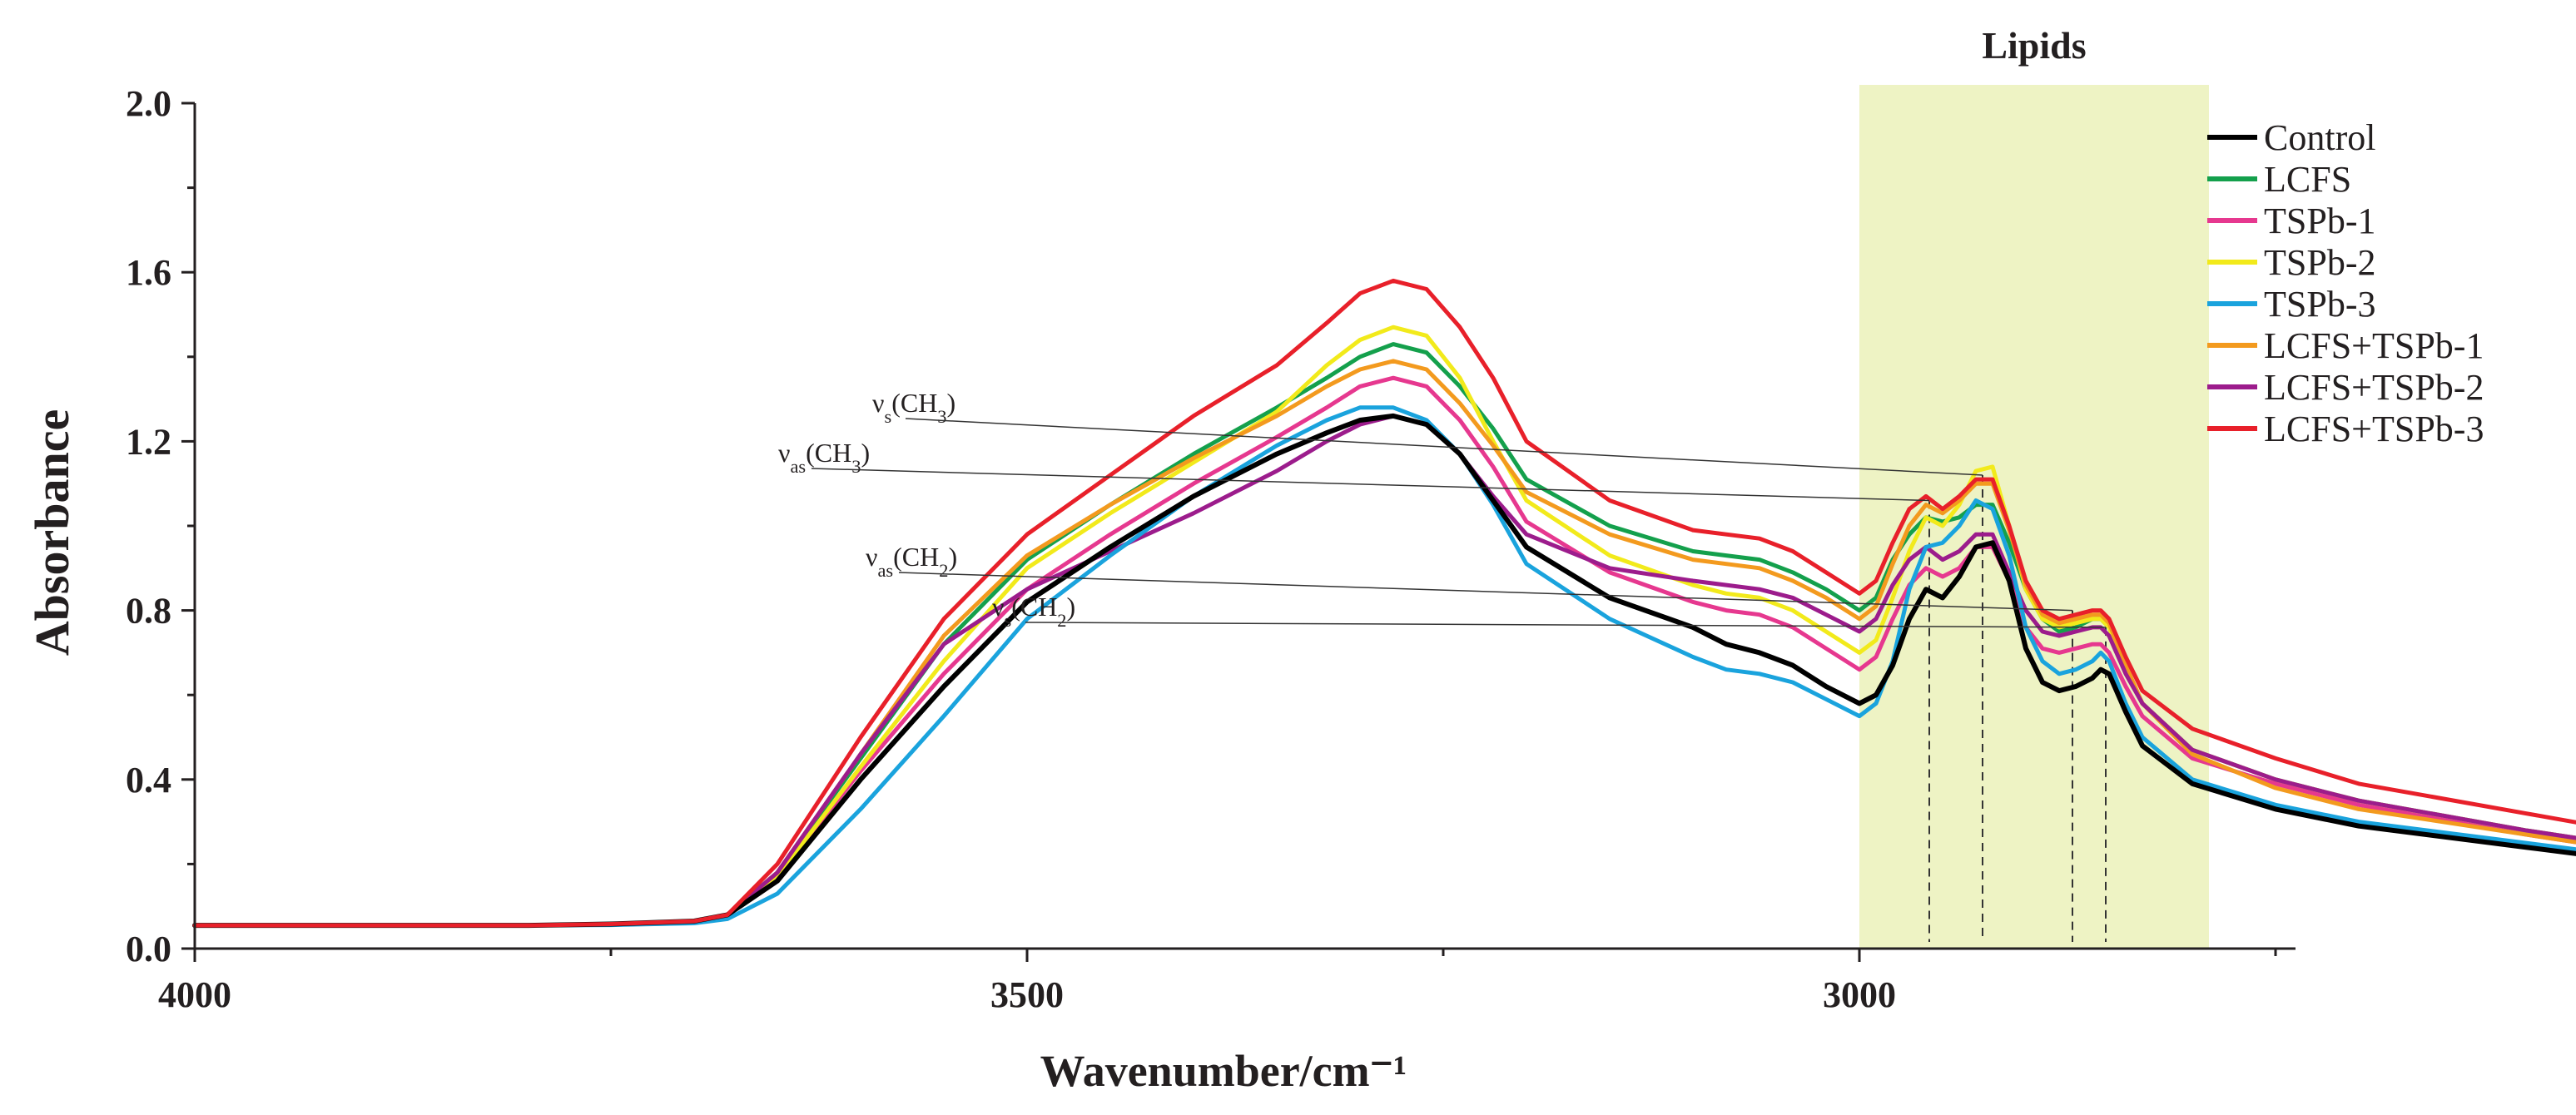 The height and width of the screenshot is (1115, 2576). I want to click on legend-entry: TSPb-1, so click(2319, 221).